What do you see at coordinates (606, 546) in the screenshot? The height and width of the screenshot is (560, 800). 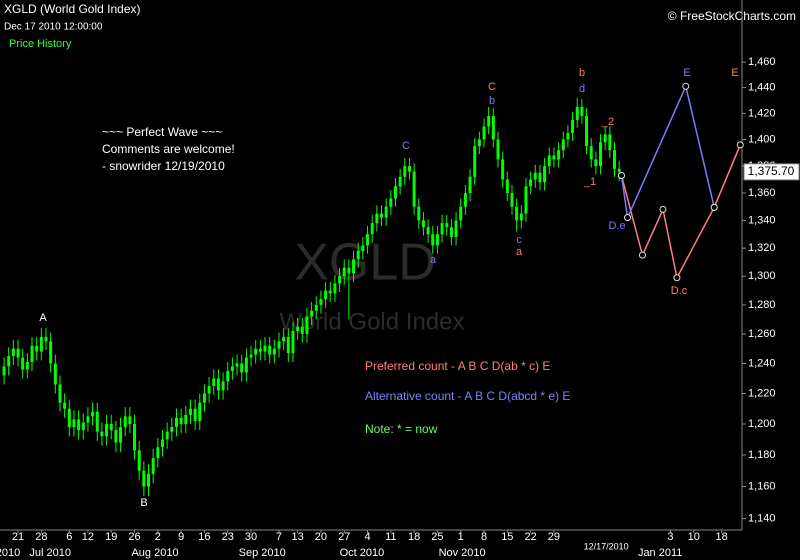 I see `x-major-label: 12/17/2010` at bounding box center [606, 546].